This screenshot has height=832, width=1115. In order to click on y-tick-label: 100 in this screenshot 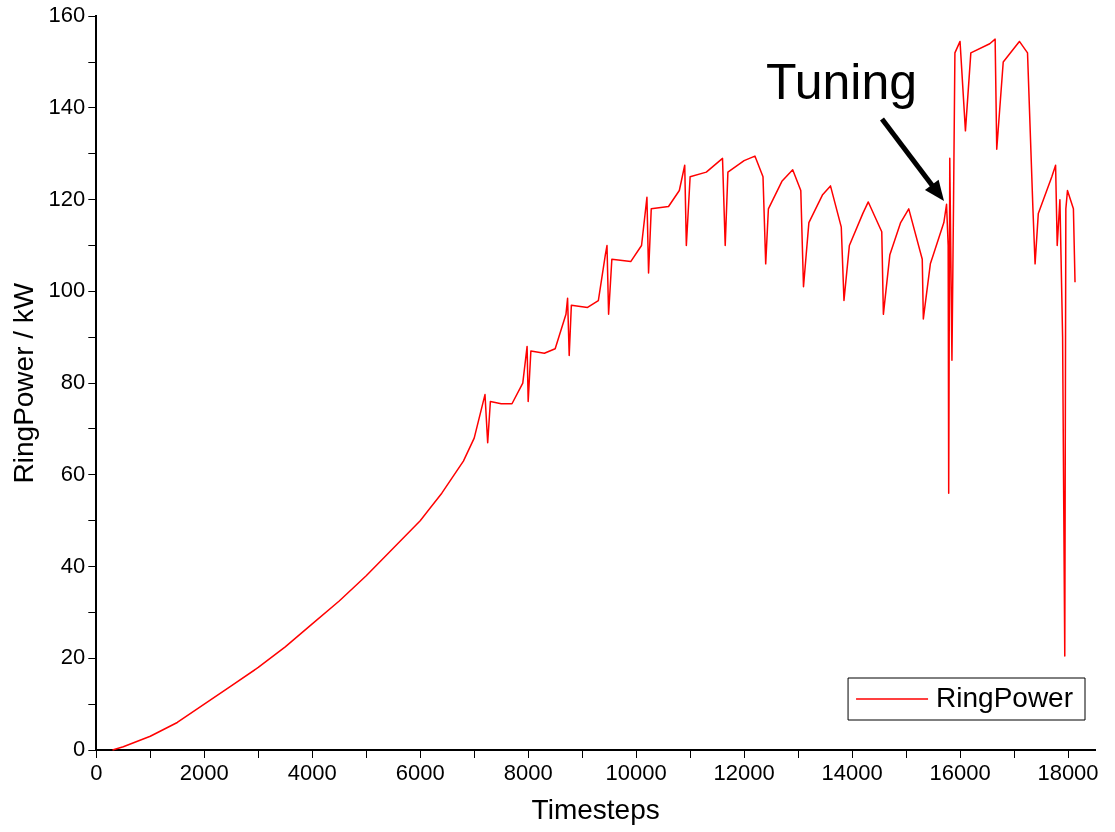, I will do `click(67, 290)`.